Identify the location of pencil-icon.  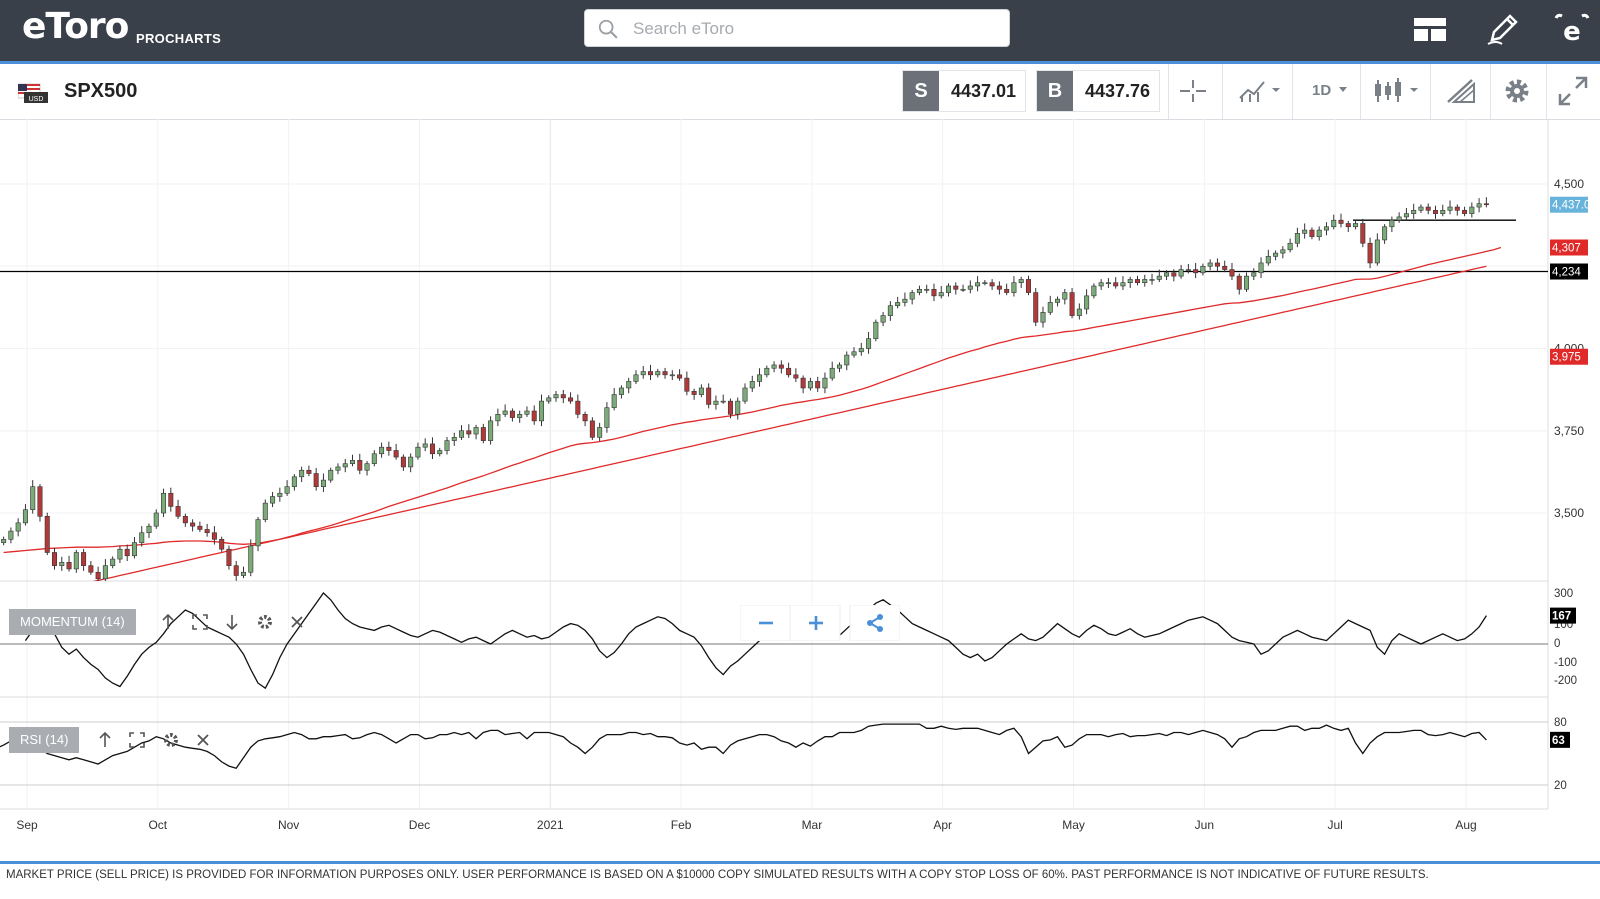
(1502, 29).